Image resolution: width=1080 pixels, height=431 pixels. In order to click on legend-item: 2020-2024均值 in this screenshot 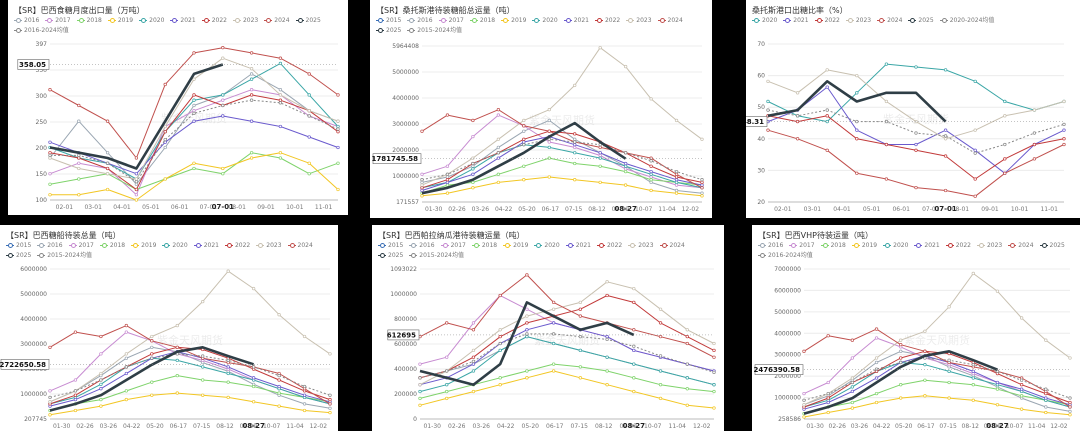, I will do `click(966, 21)`.